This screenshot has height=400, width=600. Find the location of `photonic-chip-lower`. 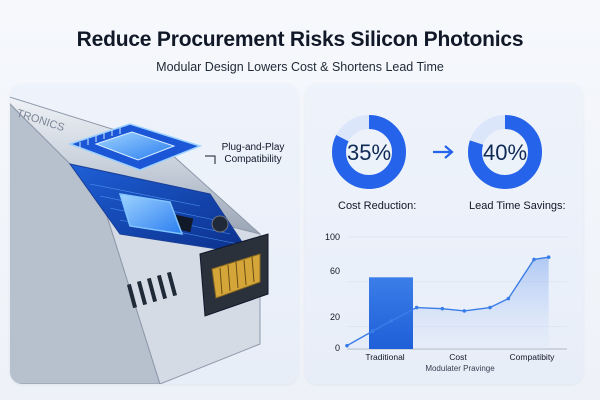

photonic-chip-lower is located at coordinates (151, 214).